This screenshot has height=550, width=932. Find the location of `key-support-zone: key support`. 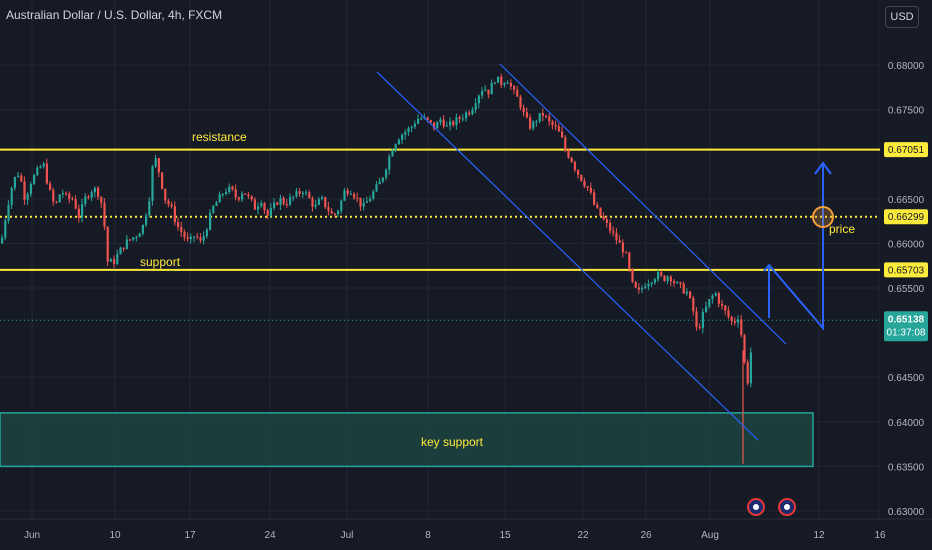

key-support-zone: key support is located at coordinates (407, 440).